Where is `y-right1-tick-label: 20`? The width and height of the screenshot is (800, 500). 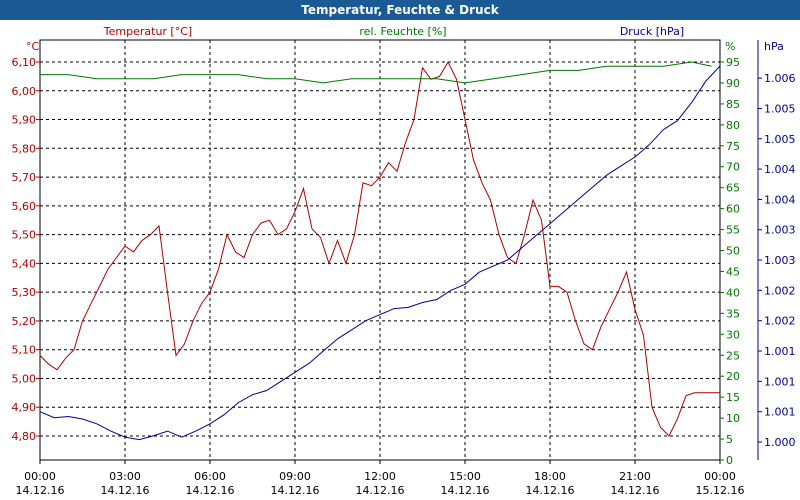
y-right1-tick-label: 20 is located at coordinates (733, 376).